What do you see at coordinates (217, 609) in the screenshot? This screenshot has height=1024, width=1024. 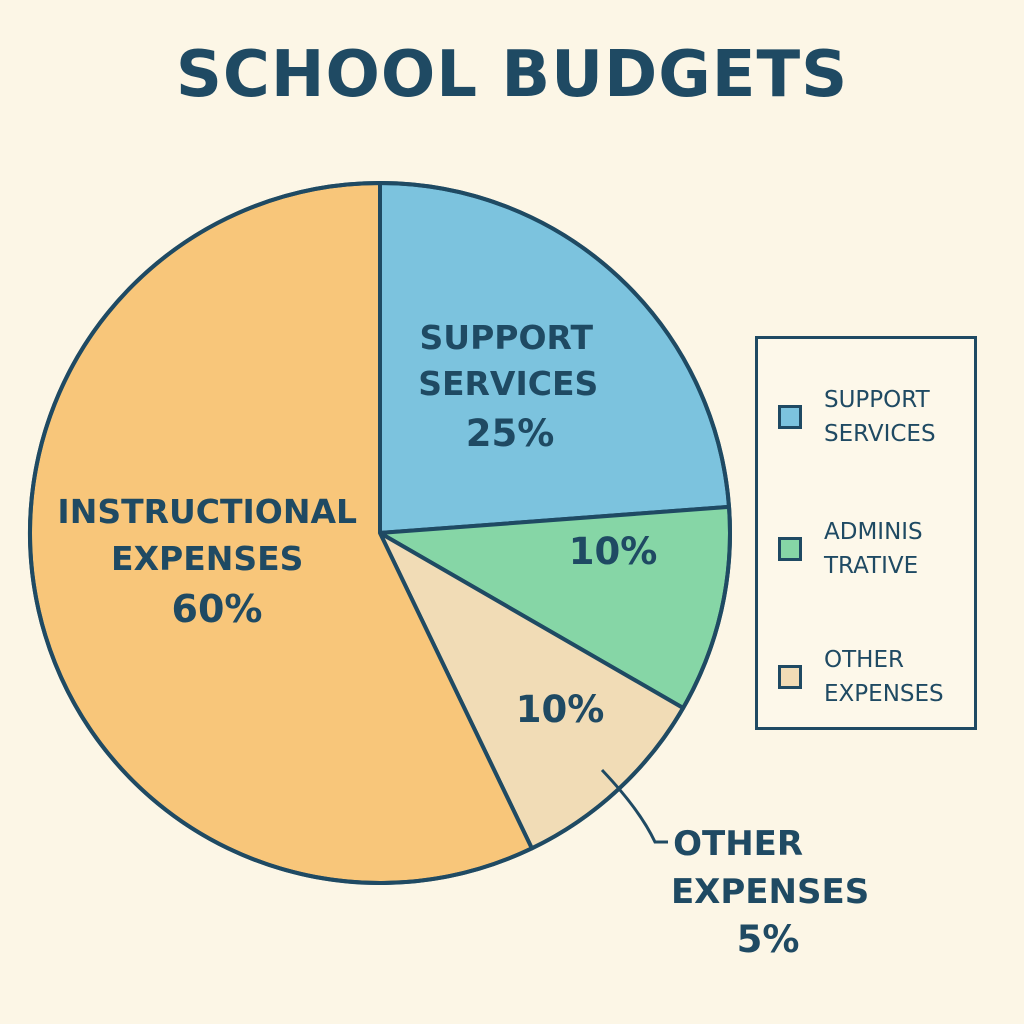 I see `slice-value-instructional: 60%` at bounding box center [217, 609].